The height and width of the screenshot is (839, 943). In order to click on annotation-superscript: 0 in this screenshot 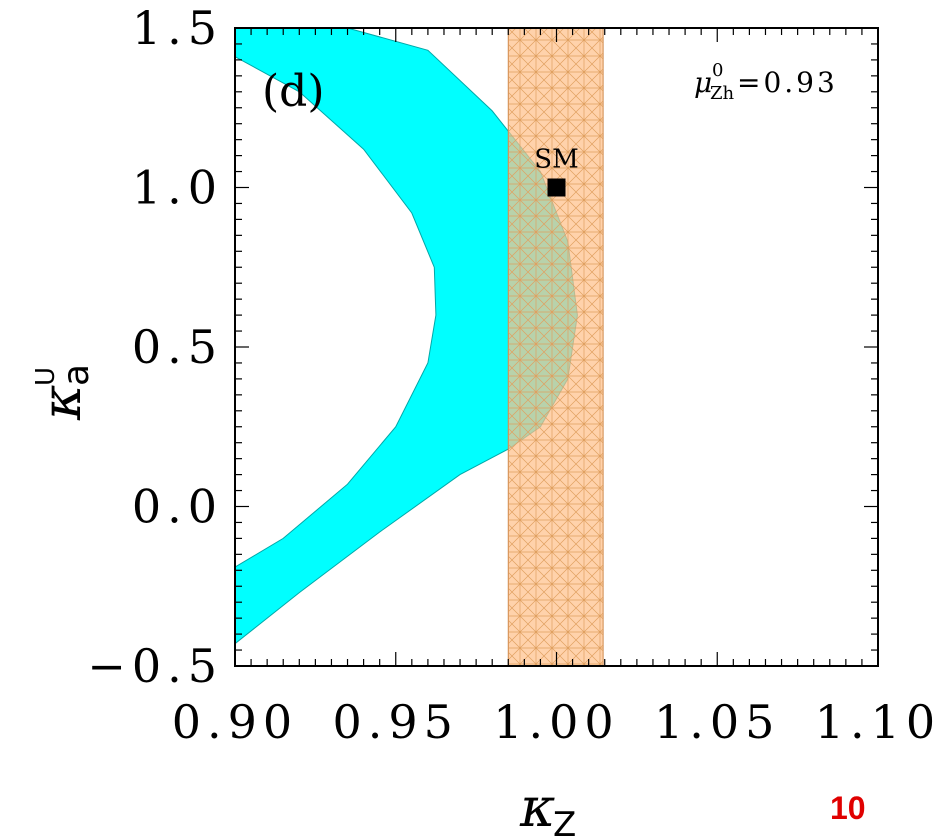, I will do `click(717, 70)`.